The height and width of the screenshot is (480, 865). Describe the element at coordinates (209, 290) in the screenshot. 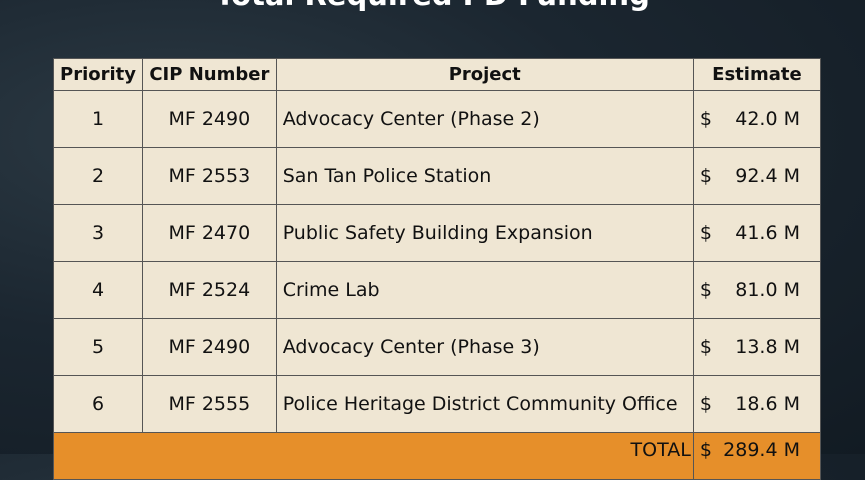

I see `cip-cell: MF 2524` at that location.